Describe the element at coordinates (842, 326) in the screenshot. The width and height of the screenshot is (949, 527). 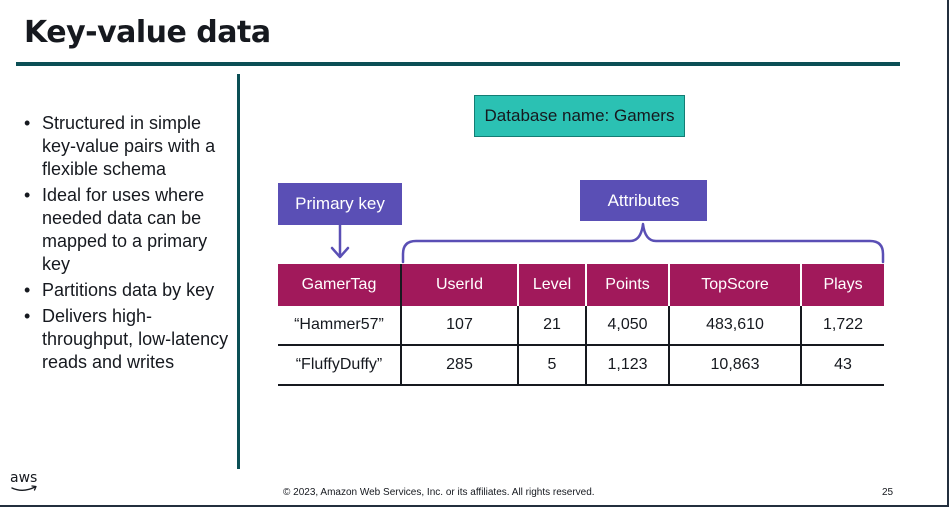
I see `table-cell: 1,722` at that location.